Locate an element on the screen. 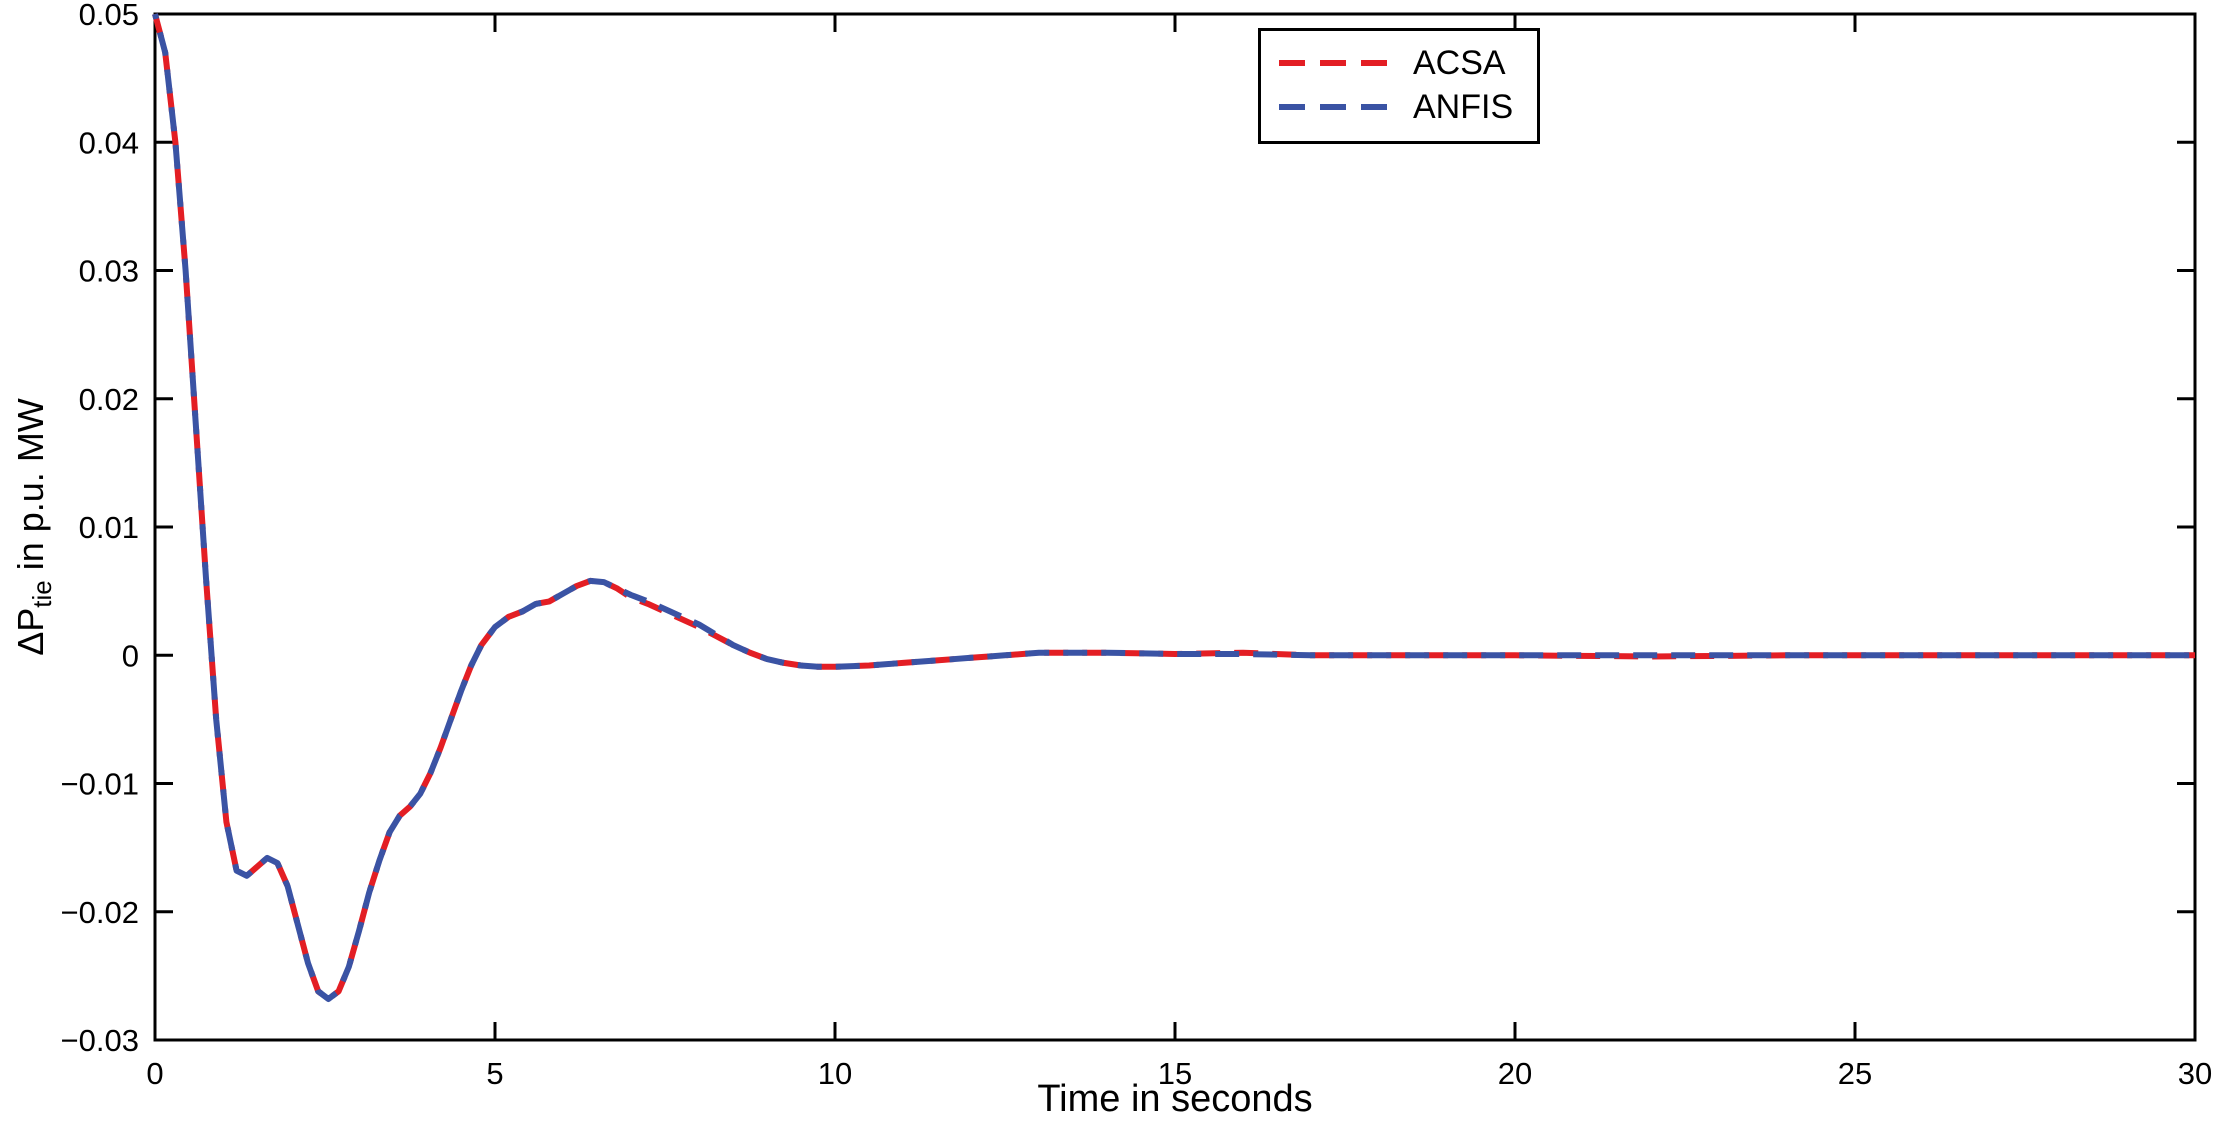 Image resolution: width=2216 pixels, height=1134 pixels. y-tick-label: 0.04 is located at coordinates (109, 142).